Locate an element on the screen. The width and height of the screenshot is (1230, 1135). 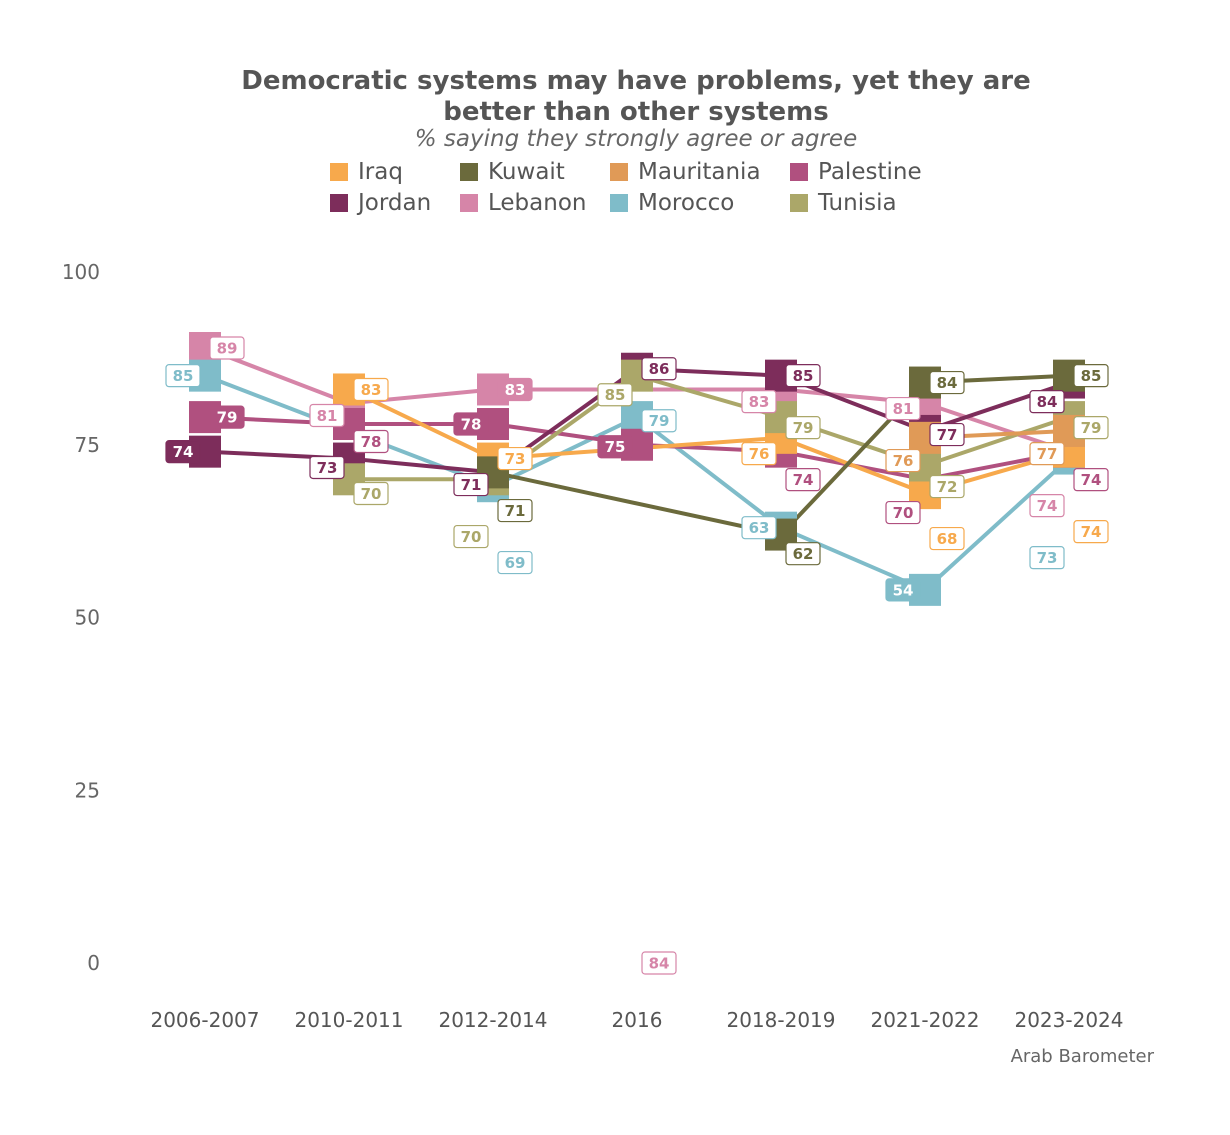
chart-subtitle: % saying they strongly agree or agree is located at coordinates (636, 139).